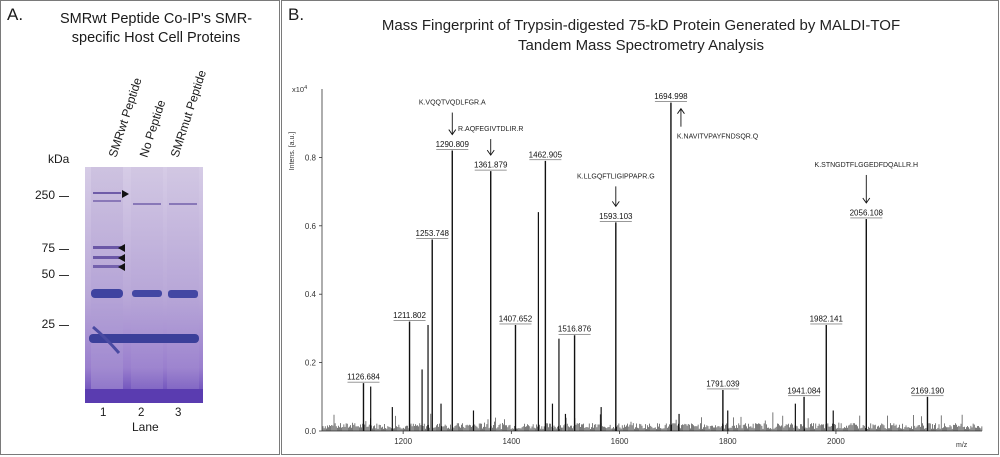  What do you see at coordinates (836, 441) in the screenshot?
I see `x-tick-label: 2000` at bounding box center [836, 441].